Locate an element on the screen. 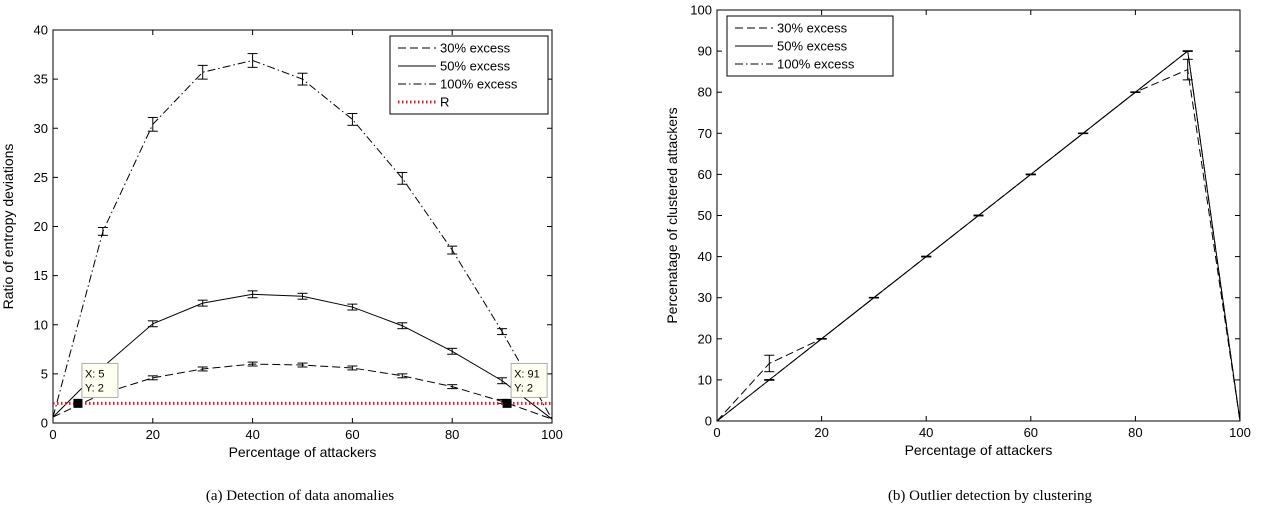 The width and height of the screenshot is (1271, 518). y-tick-label: 25 is located at coordinates (41, 177).